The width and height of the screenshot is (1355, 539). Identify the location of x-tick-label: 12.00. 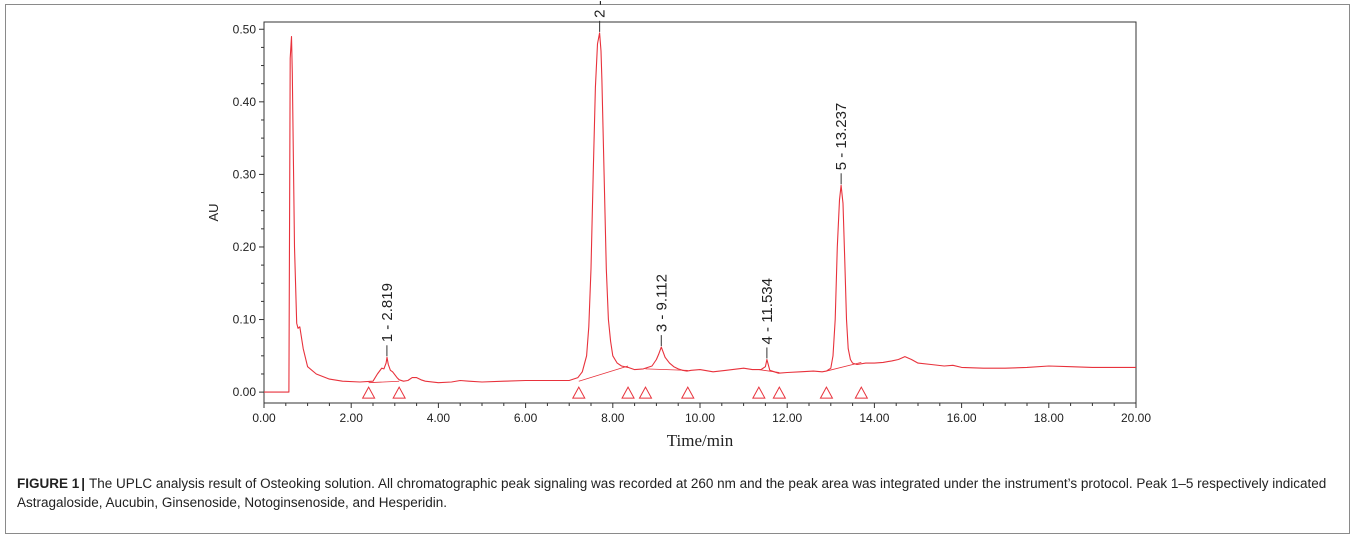
(787, 418).